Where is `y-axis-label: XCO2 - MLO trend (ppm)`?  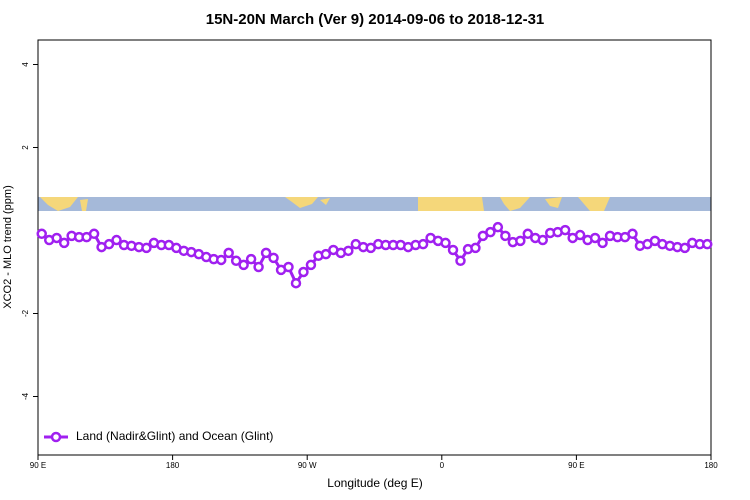
y-axis-label: XCO2 - MLO trend (ppm) is located at coordinates (8, 246).